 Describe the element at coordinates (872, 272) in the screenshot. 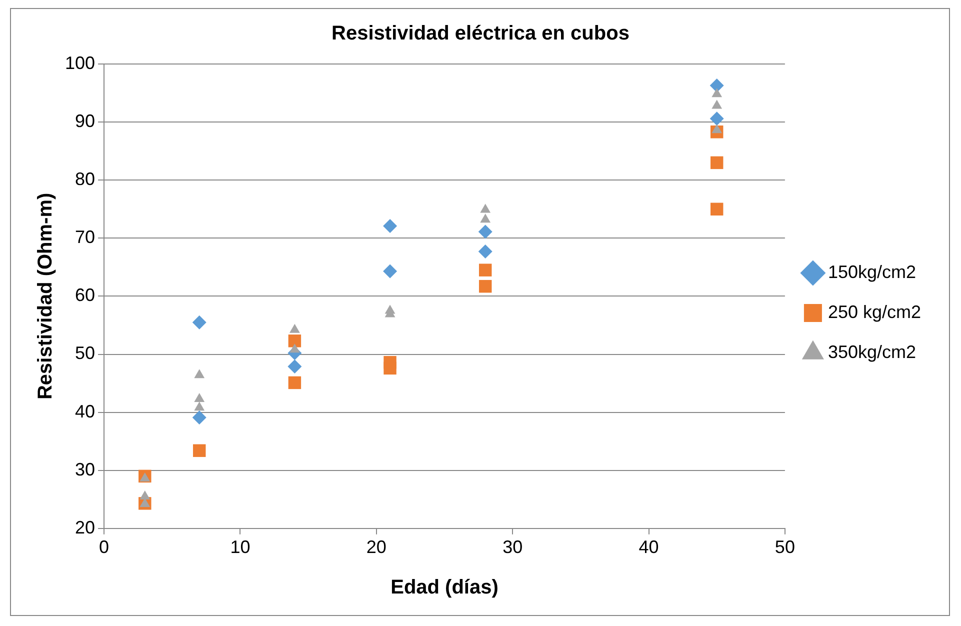

I see `legend-label: 150kg/cm2` at that location.